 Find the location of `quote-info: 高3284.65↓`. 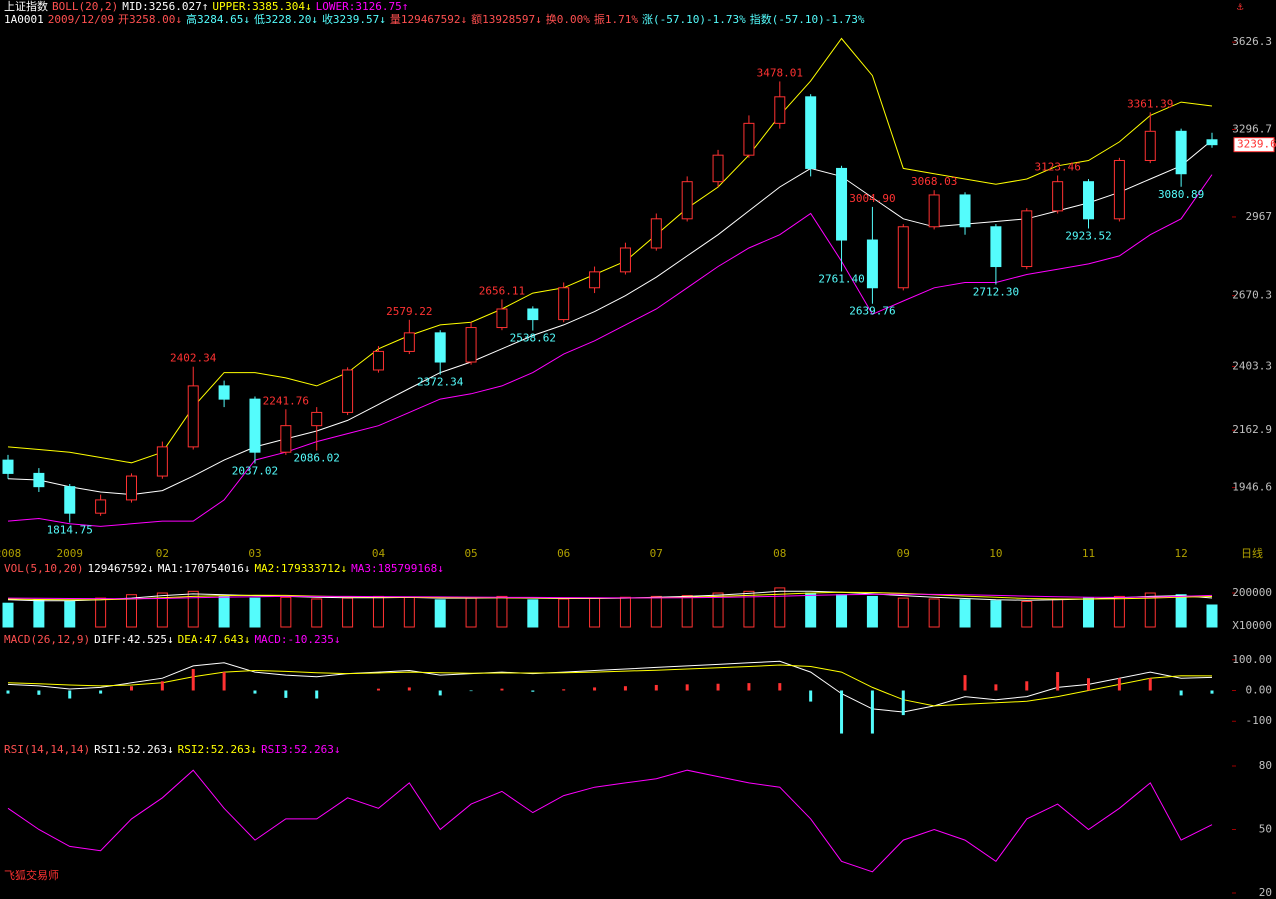

quote-info: 高3284.65↓ is located at coordinates (218, 19).